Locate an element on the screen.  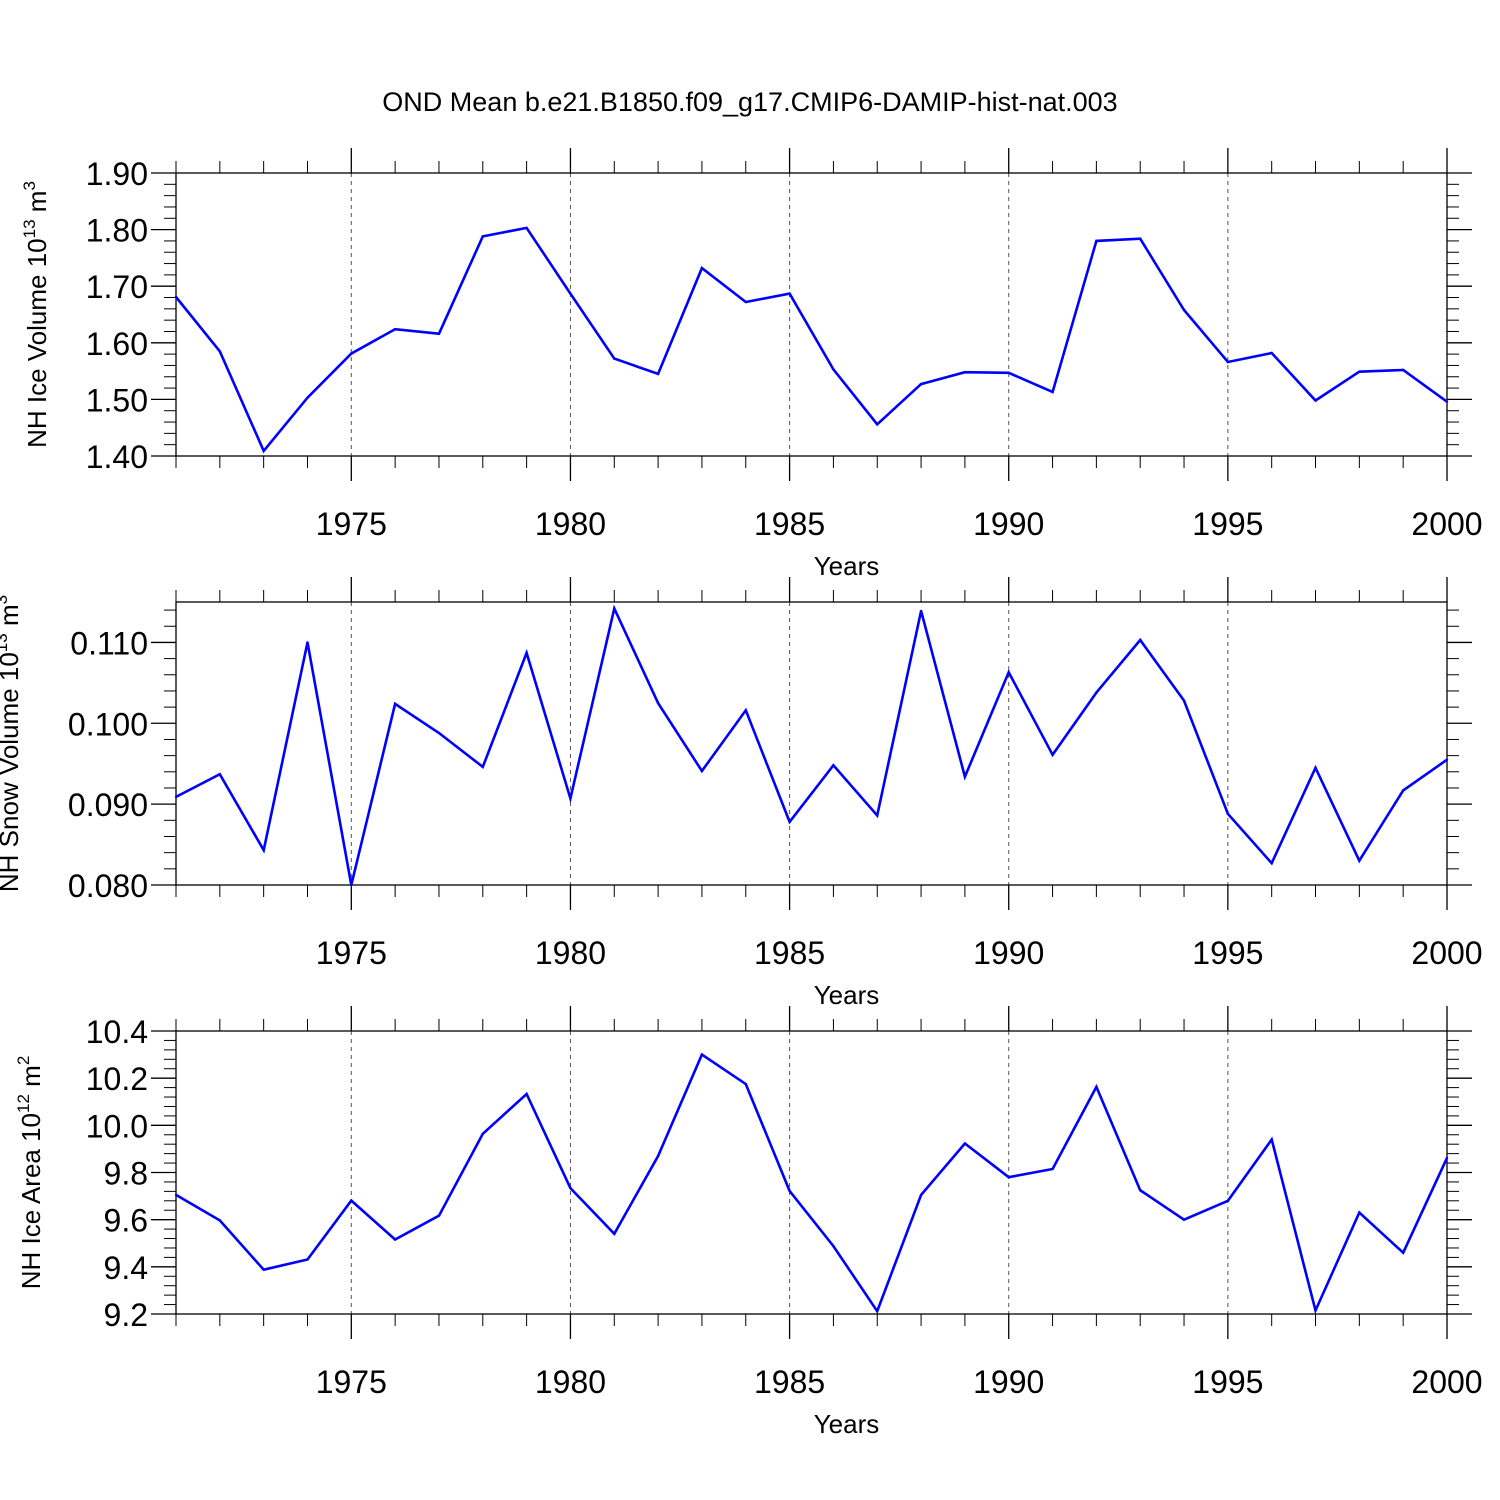
y-axis-label-exponent: 12 is located at coordinates (23, 1103).